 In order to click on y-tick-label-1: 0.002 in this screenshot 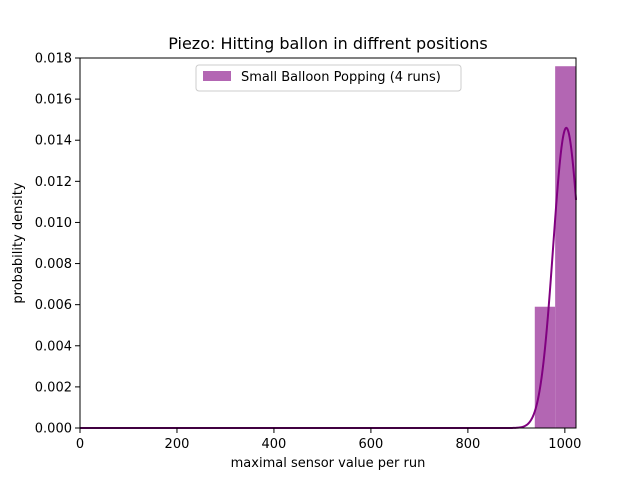, I will do `click(53, 387)`.